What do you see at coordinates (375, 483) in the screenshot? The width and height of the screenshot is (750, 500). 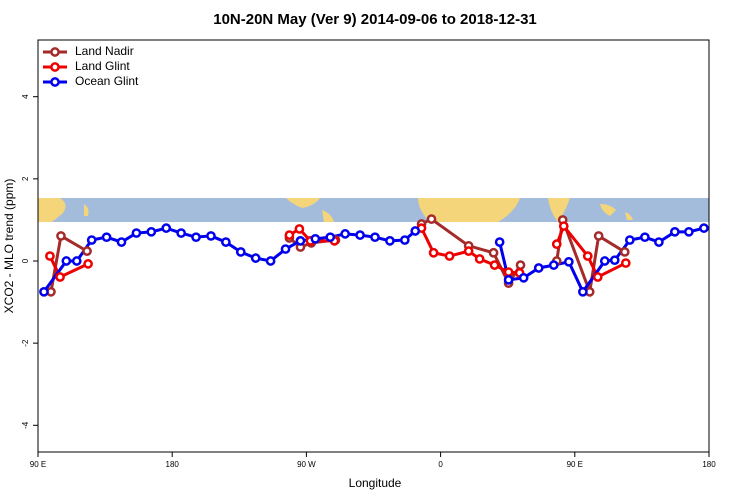 I see `x-axis-label: Longitude` at bounding box center [375, 483].